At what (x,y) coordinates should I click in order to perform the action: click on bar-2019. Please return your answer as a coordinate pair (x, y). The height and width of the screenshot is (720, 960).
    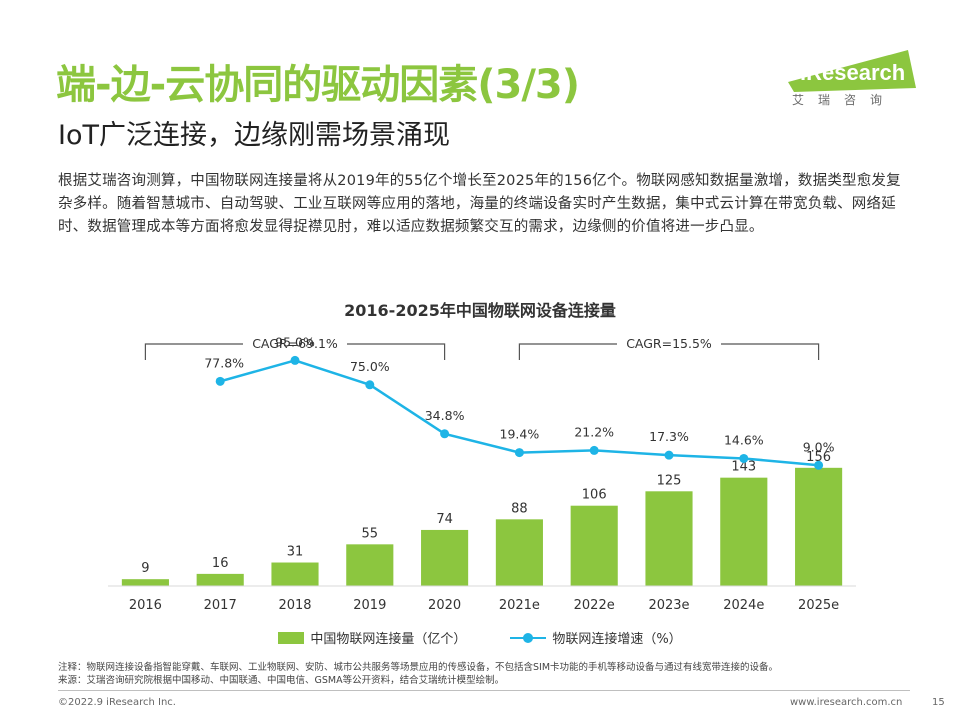
    Looking at the image, I should click on (370, 565).